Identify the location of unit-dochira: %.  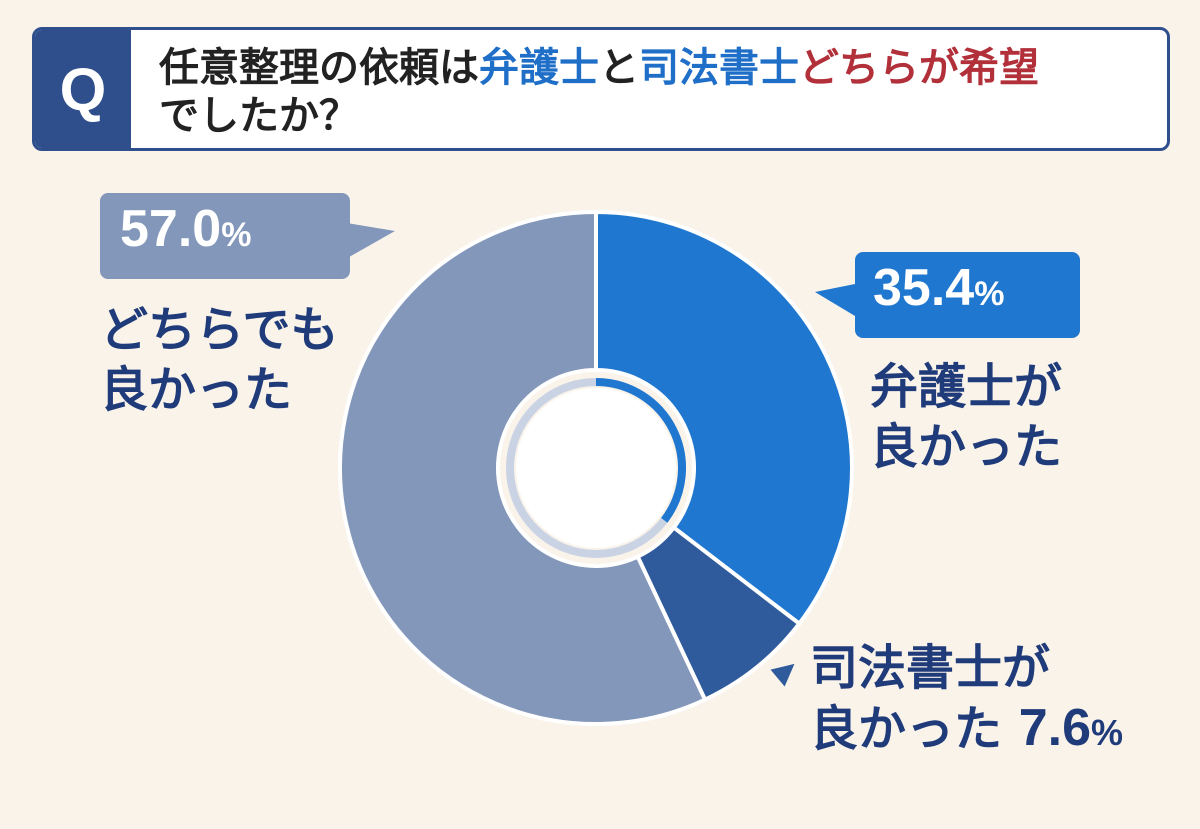
(236, 235).